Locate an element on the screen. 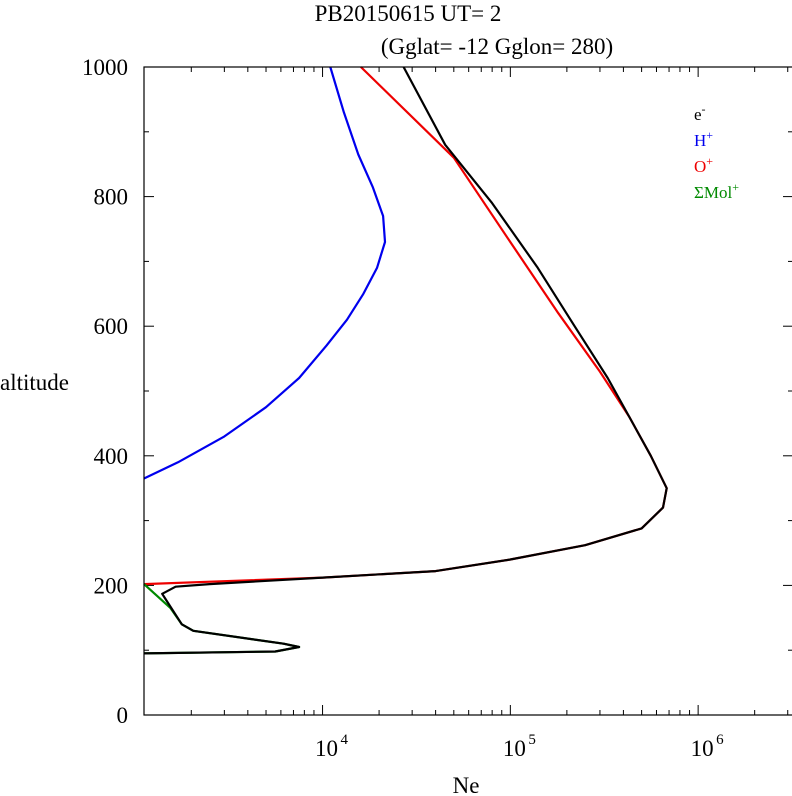 Image resolution: width=792 pixels, height=796 pixels. legend-label: ΣMol+ is located at coordinates (716, 191).